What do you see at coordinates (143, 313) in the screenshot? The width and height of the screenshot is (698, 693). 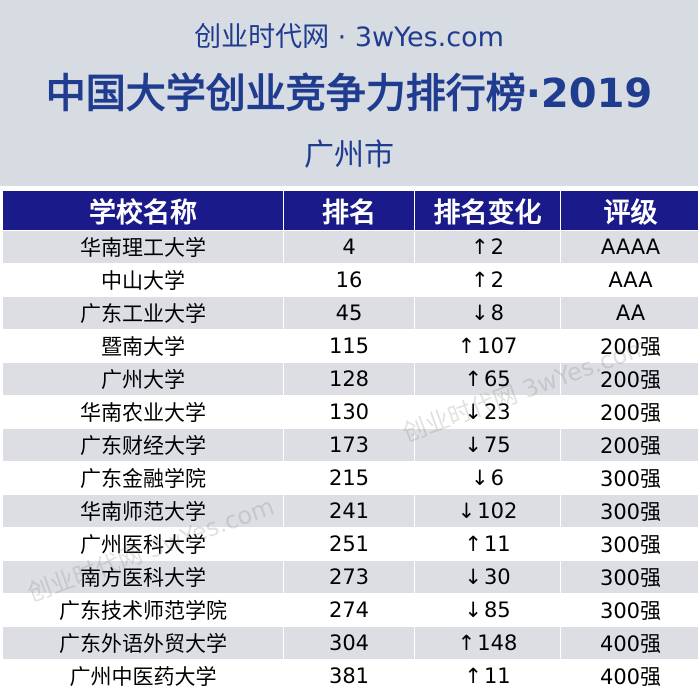 I see `school-name-cell: 广东工业大学` at bounding box center [143, 313].